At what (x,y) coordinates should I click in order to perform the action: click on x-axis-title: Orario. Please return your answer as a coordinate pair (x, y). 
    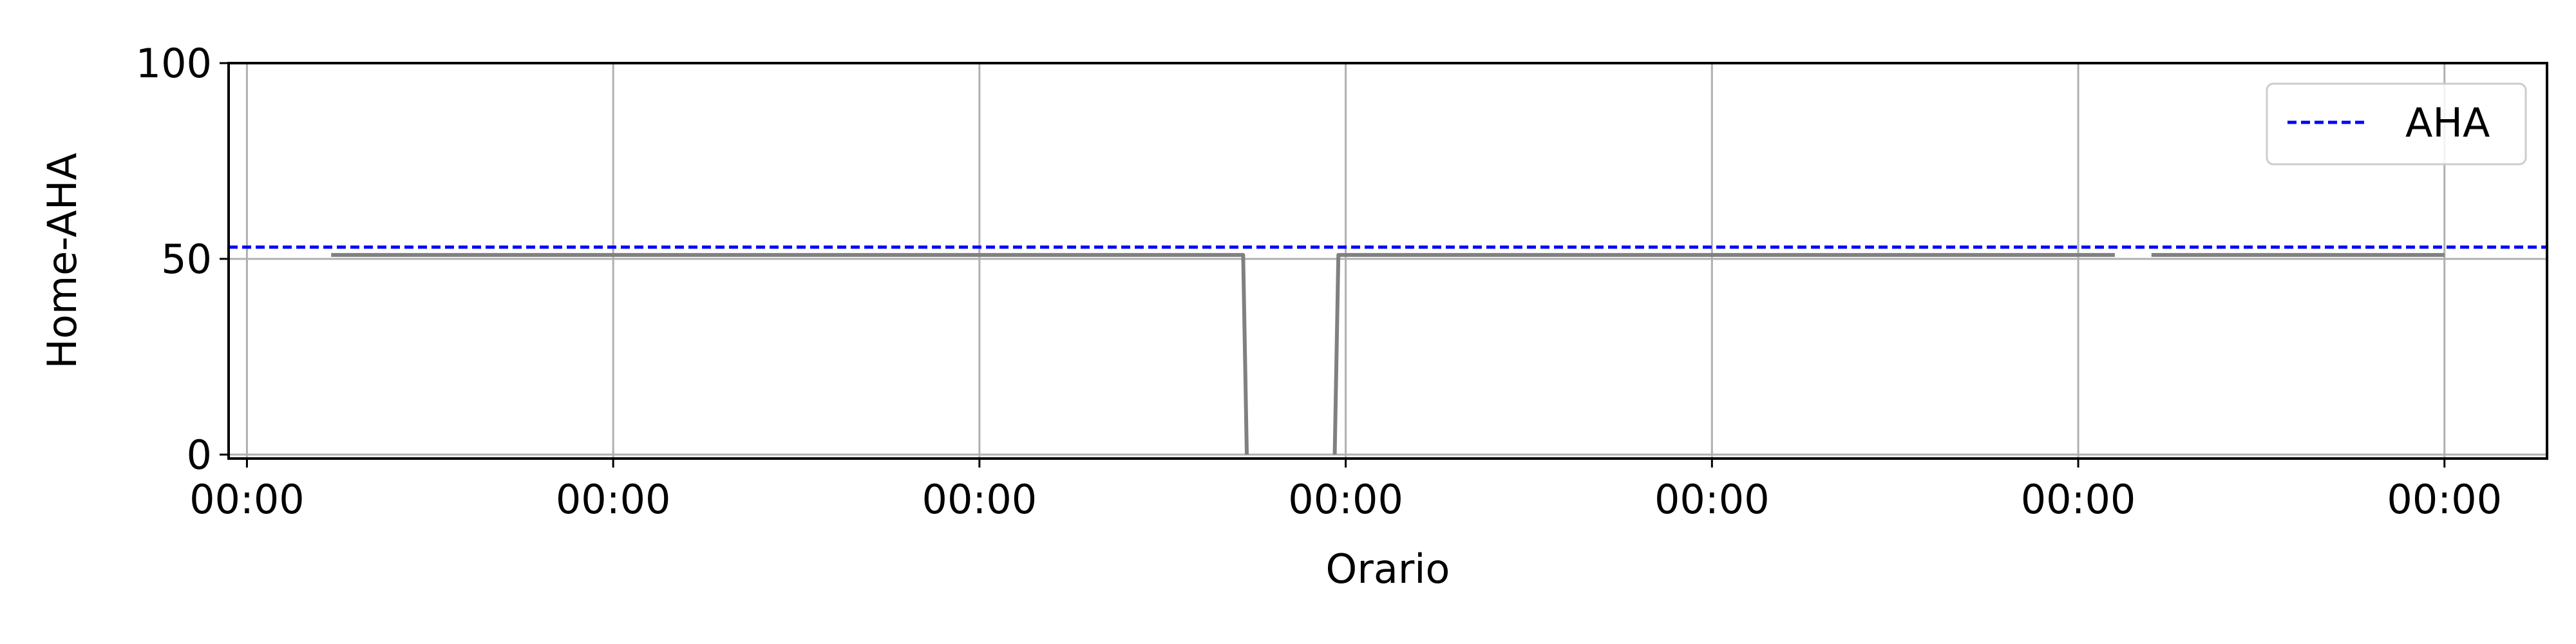
    Looking at the image, I should click on (1388, 569).